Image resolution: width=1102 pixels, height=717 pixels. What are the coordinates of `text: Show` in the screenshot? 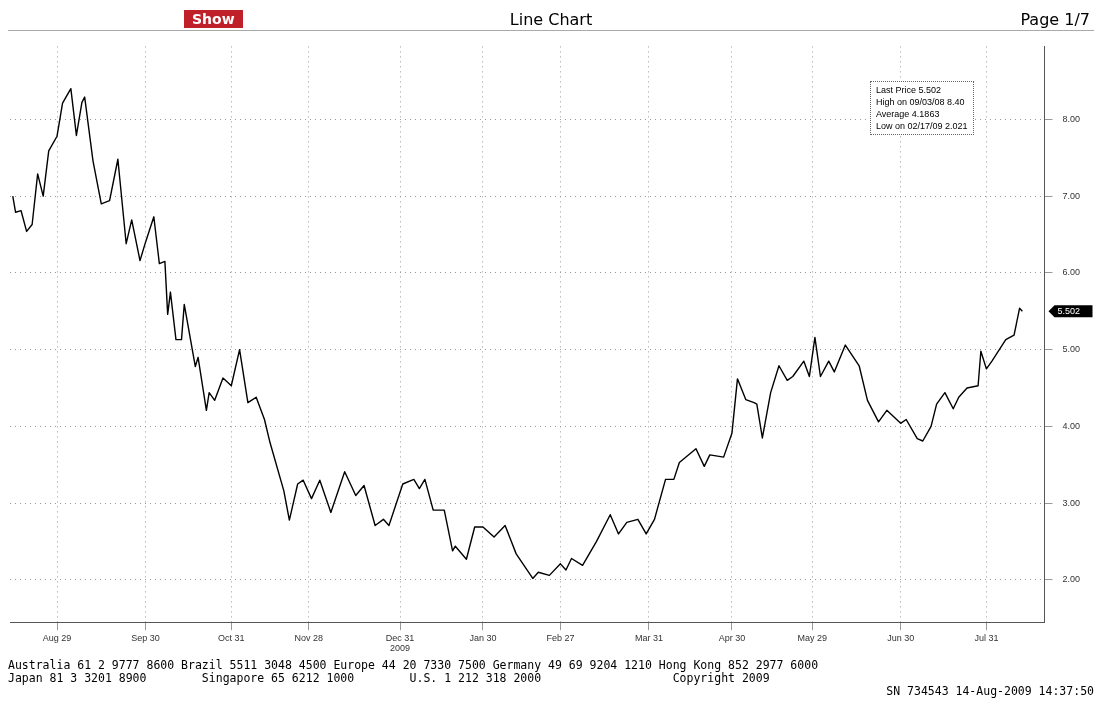 It's located at (213, 19).